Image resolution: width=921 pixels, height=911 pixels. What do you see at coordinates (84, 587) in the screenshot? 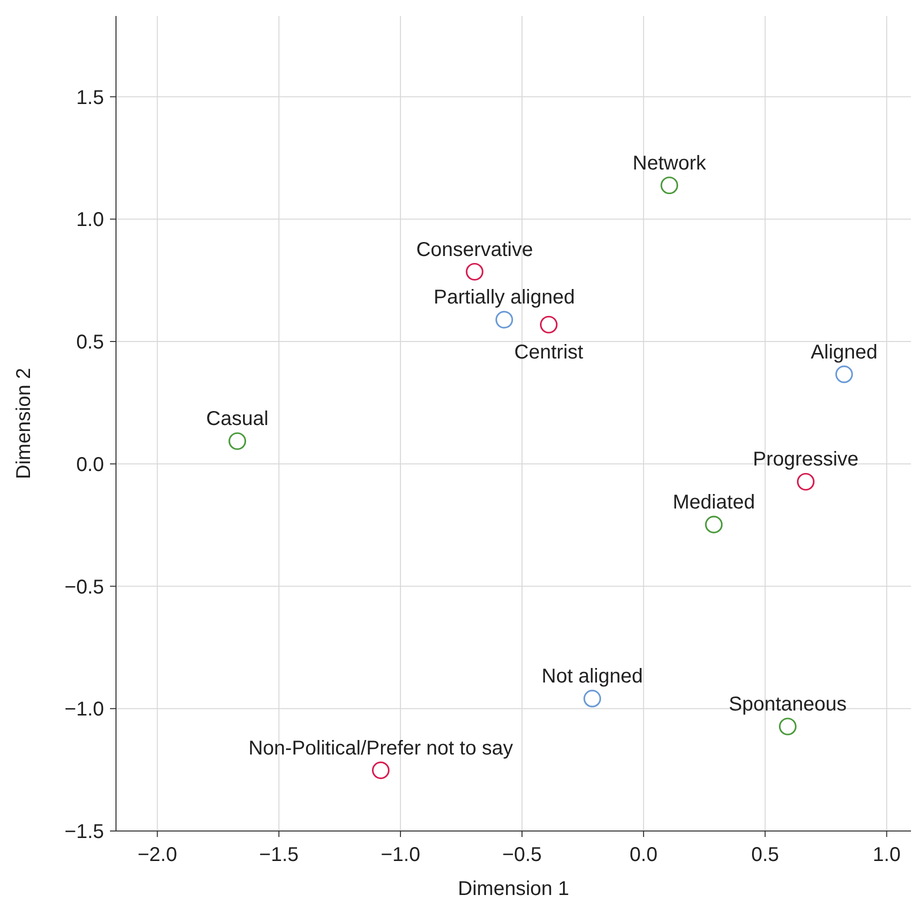
I see `y-tick-label: −0.5` at bounding box center [84, 587].